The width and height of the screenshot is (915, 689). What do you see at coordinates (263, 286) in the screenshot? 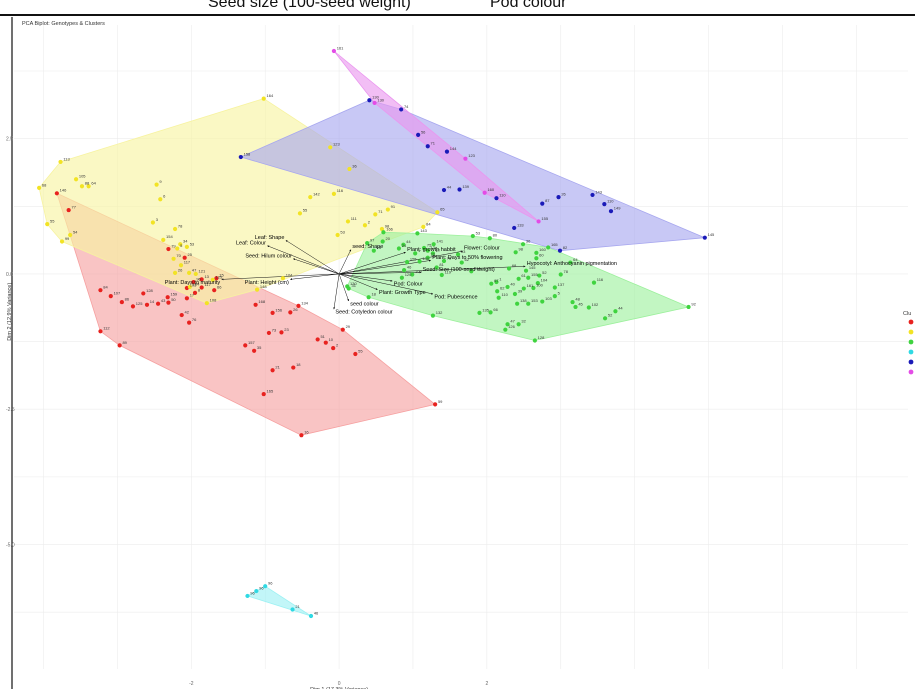
I see `point-label: 148` at bounding box center [263, 286].